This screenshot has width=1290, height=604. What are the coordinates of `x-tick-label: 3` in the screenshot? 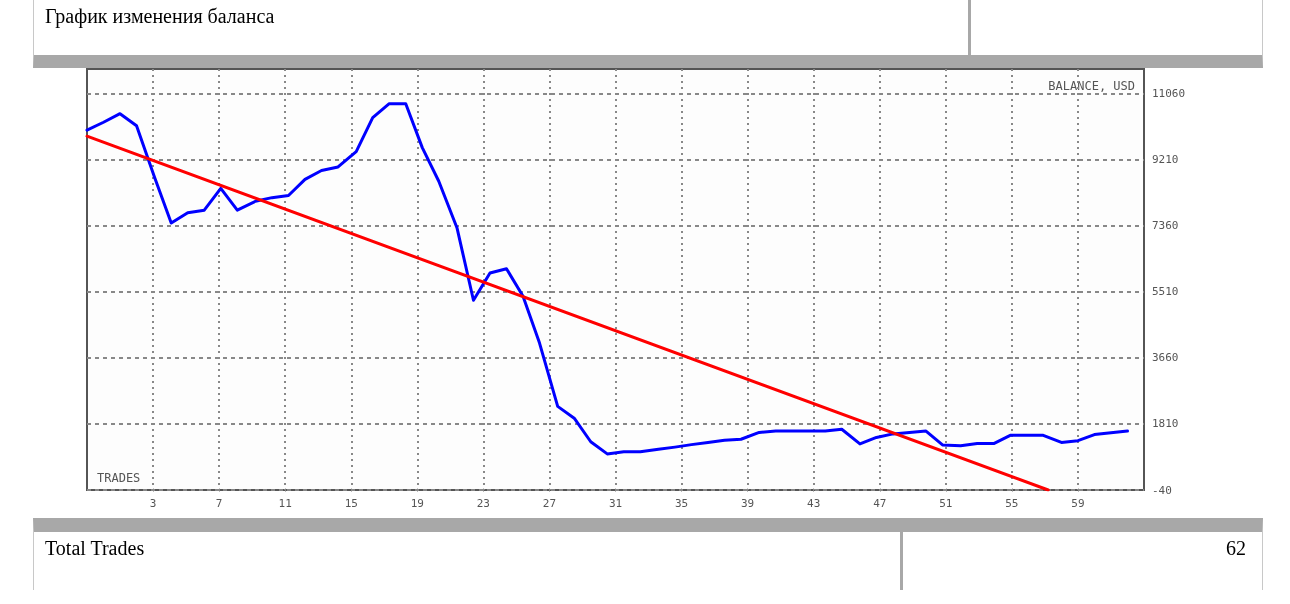 It's located at (153, 503).